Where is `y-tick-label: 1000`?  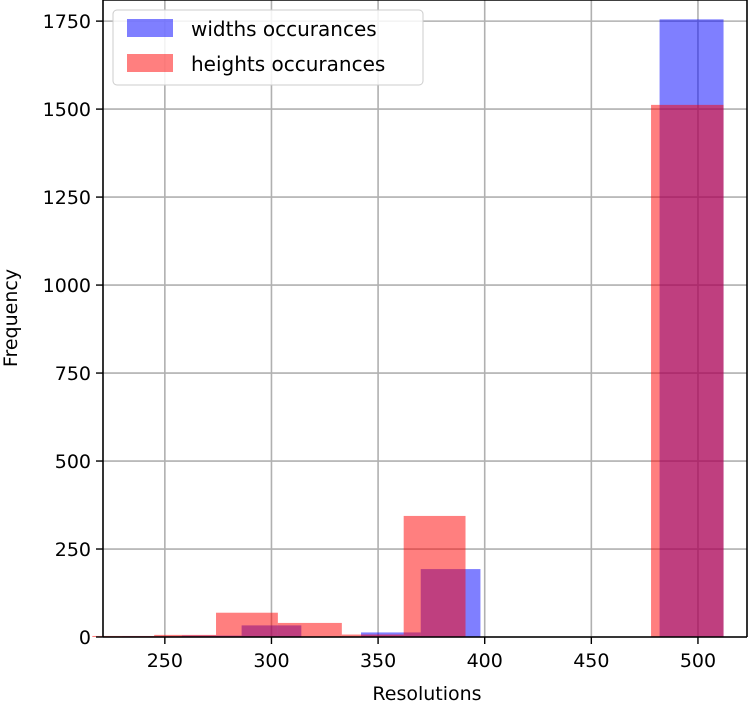
y-tick-label: 1000 is located at coordinates (67, 286).